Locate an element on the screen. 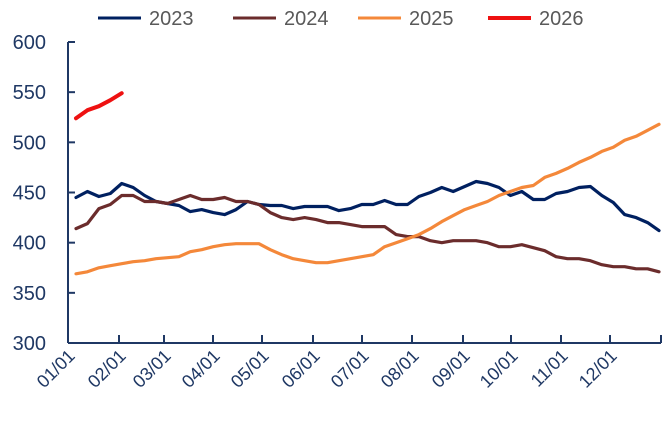  legend-label: 2024 is located at coordinates (306, 19).